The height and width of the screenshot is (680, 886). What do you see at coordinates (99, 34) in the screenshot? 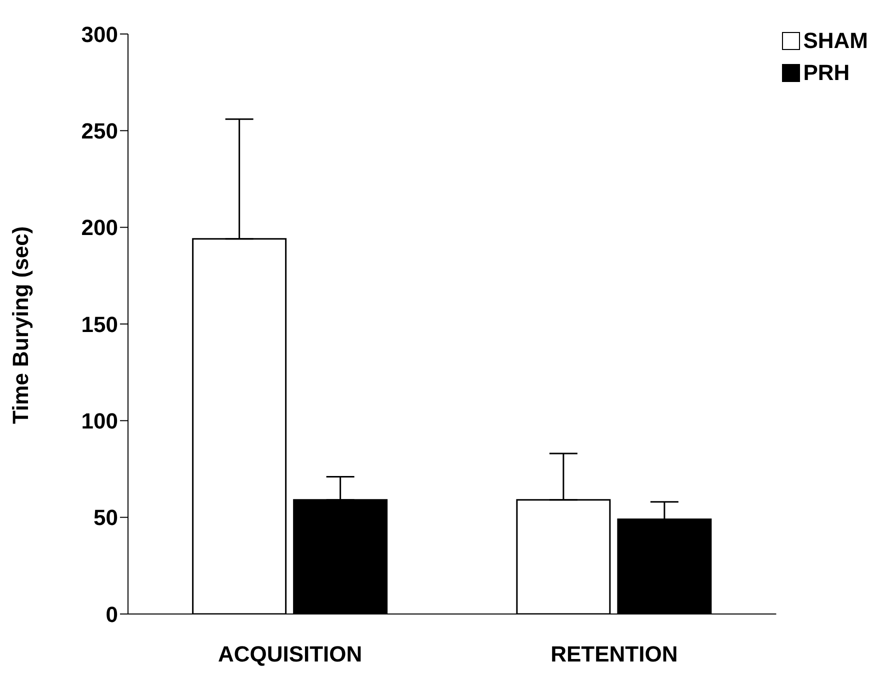
I see `y-tick-label: 300` at bounding box center [99, 34].